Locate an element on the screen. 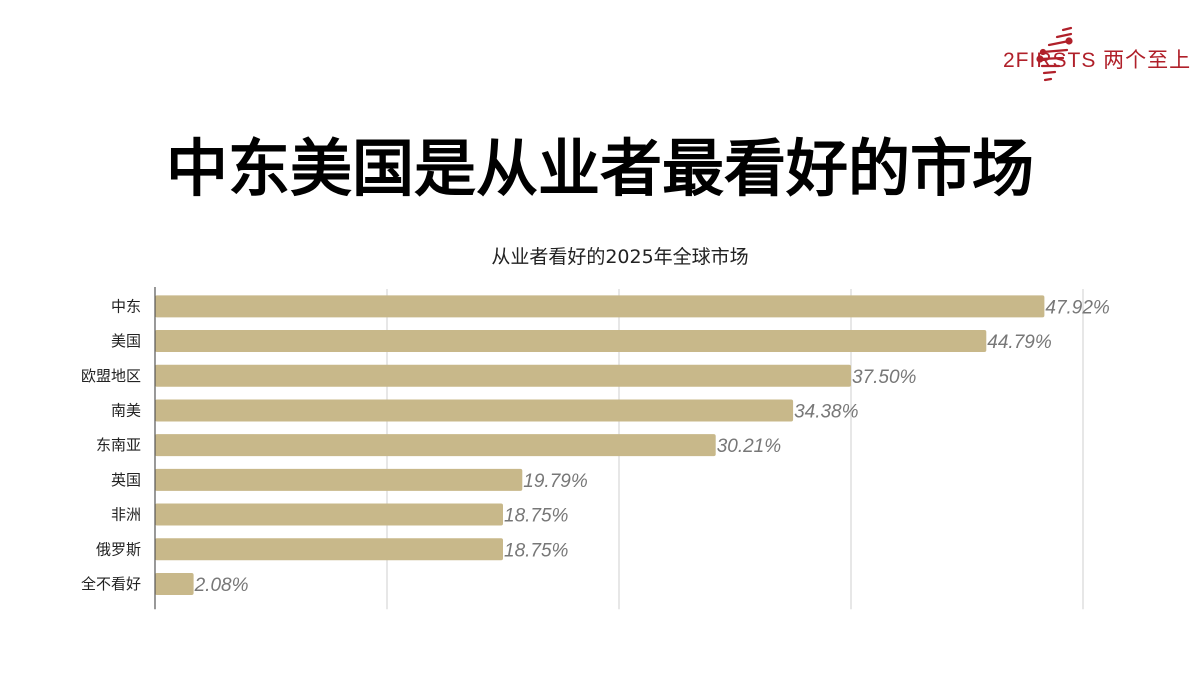 This screenshot has height=673, width=1200. data-label: 19.79% is located at coordinates (555, 481).